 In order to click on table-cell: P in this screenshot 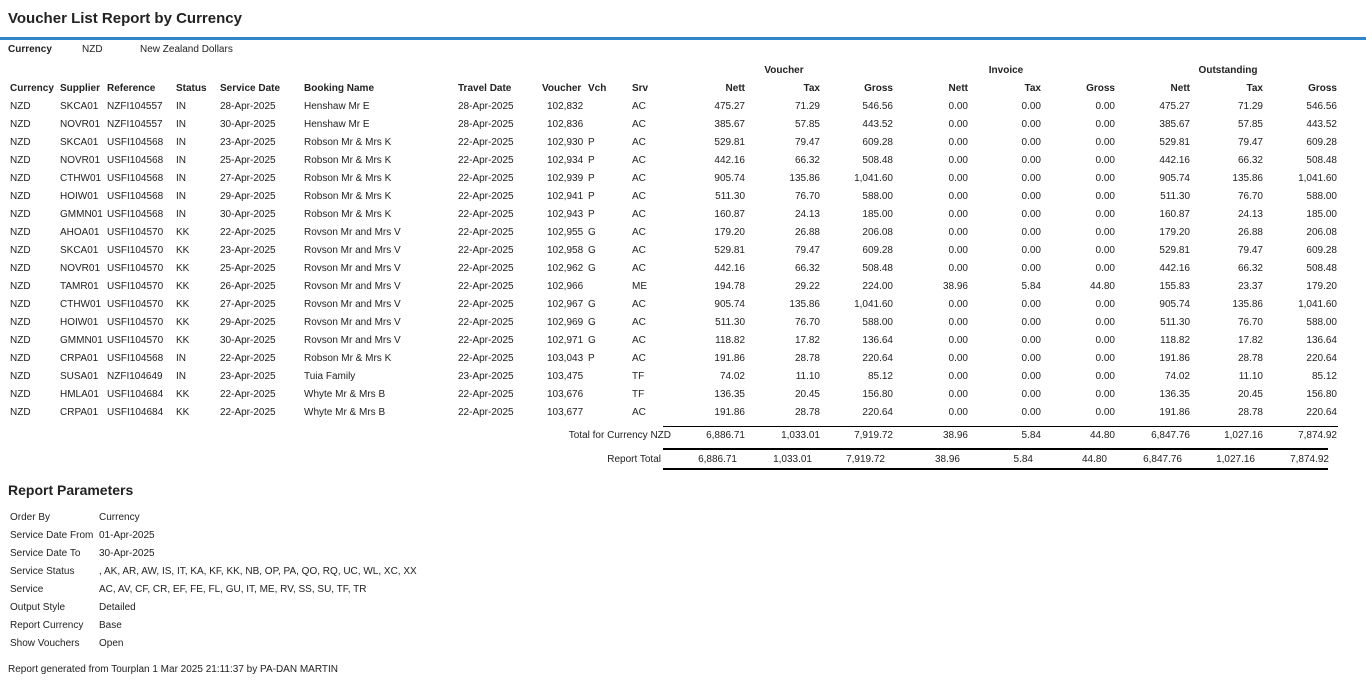, I will do `click(591, 160)`.